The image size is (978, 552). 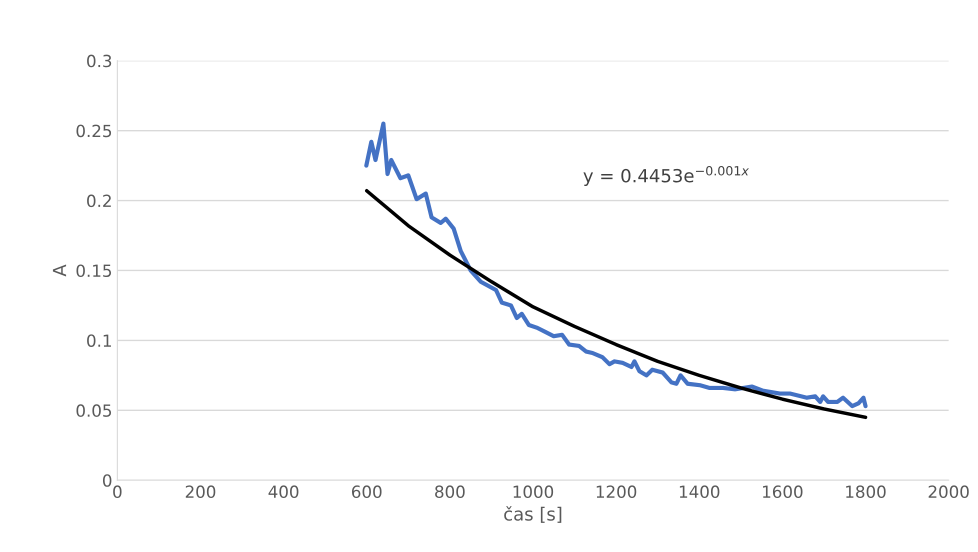 What do you see at coordinates (99, 201) in the screenshot?
I see `y-tick-label: 0.2` at bounding box center [99, 201].